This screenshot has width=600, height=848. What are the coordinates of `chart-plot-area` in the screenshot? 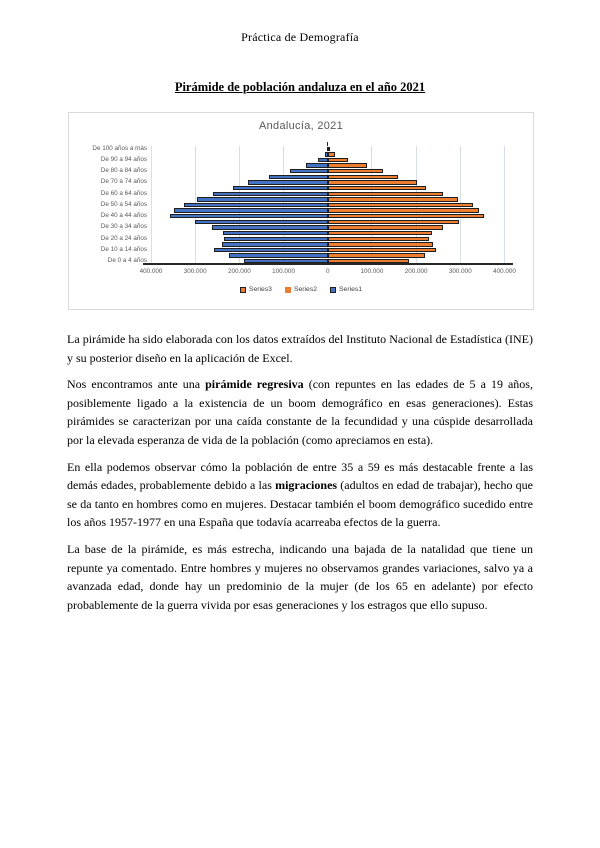 It's located at (328, 203).